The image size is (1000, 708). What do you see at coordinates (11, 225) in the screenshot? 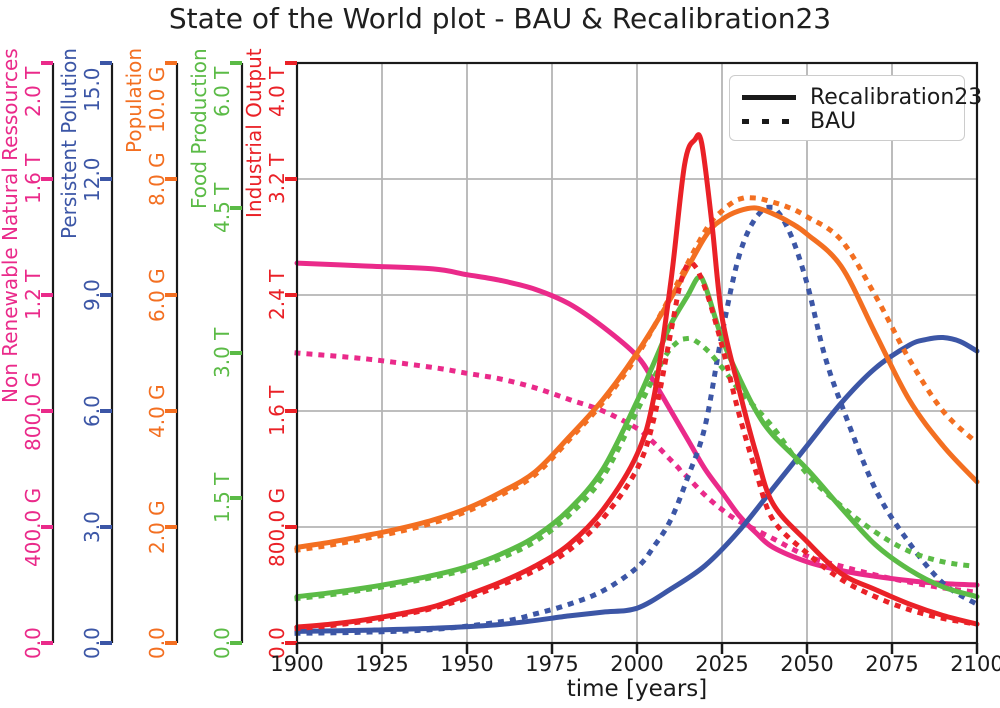
I see `y-axis-title: Non Renewable Natural Ressources` at bounding box center [11, 225].